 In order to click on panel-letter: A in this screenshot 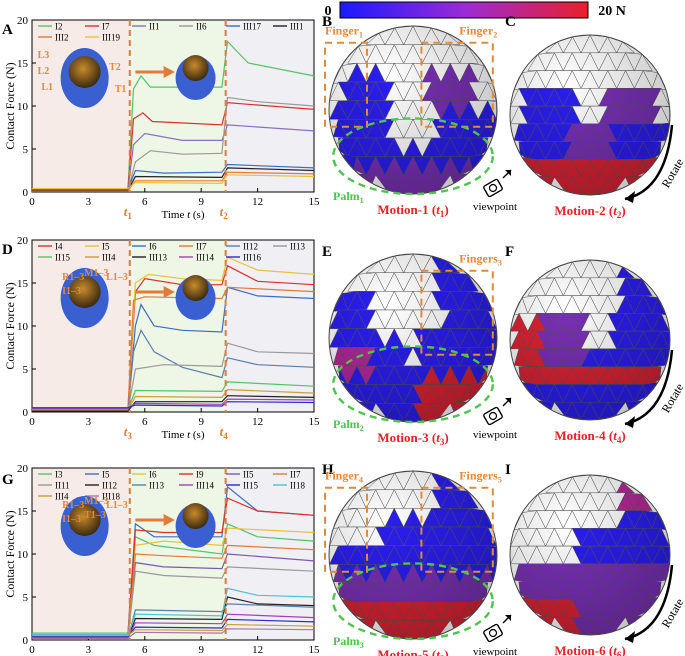, I will do `click(7, 30)`.